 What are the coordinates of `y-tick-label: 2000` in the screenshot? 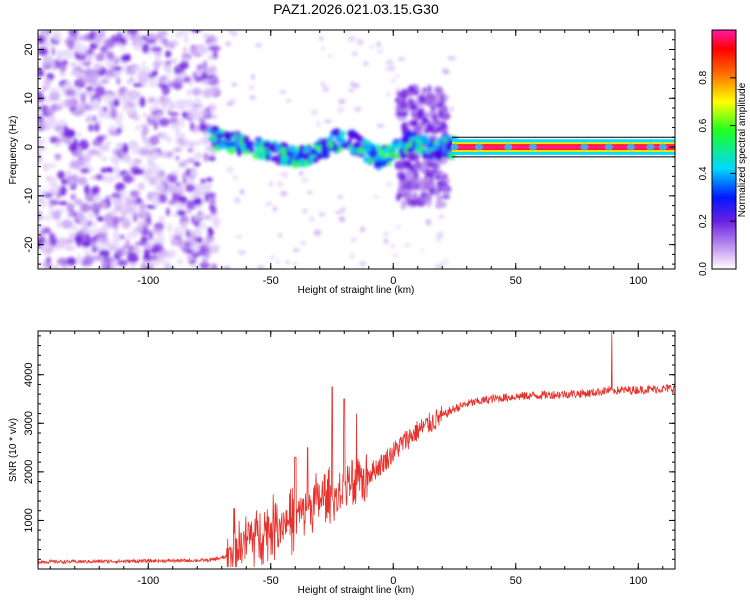 It's located at (29, 472).